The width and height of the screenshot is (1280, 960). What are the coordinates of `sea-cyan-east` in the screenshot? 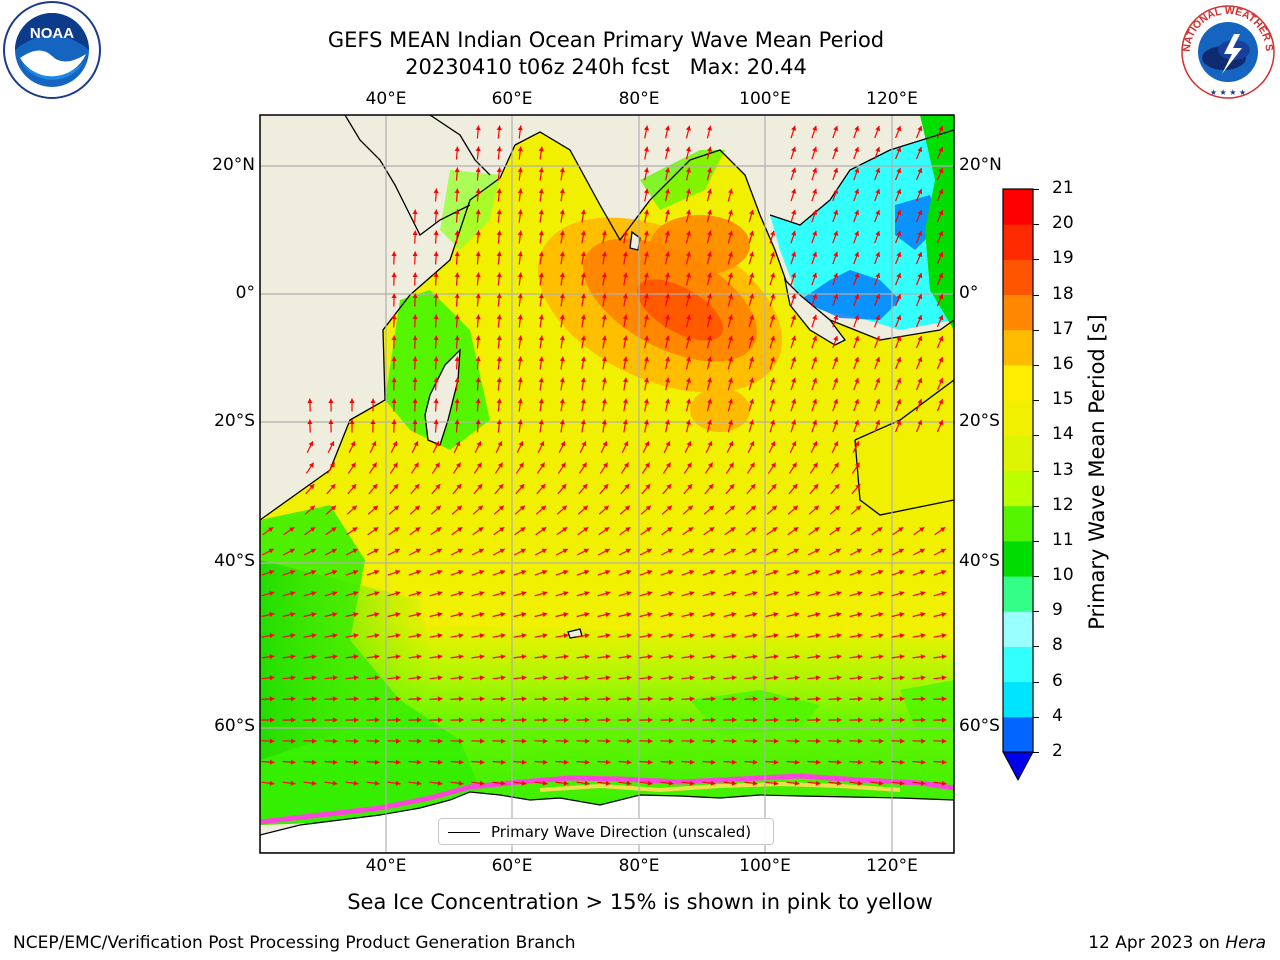 It's located at (862, 230).